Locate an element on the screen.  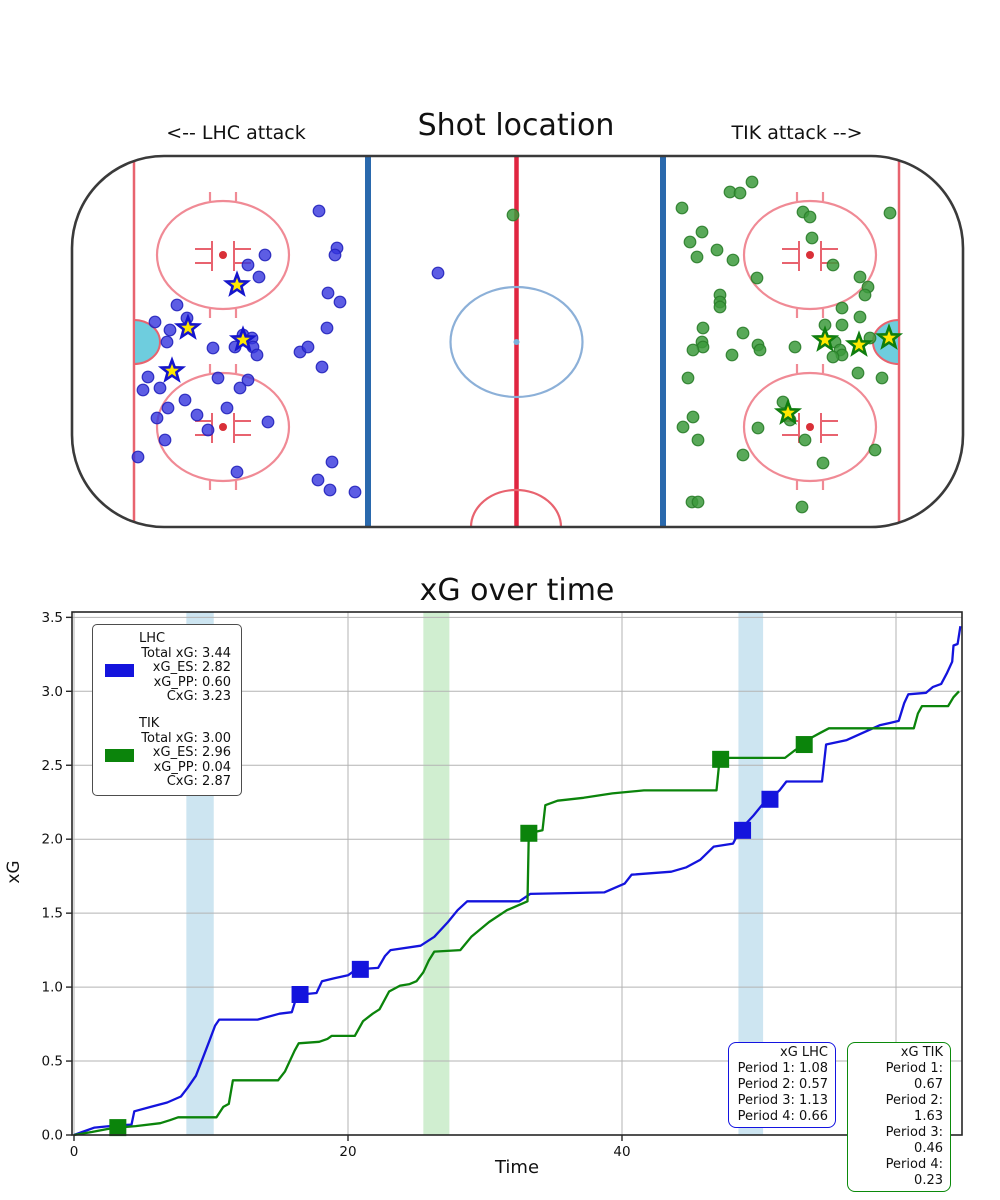
x-axis-label: Time is located at coordinates (517, 1167).